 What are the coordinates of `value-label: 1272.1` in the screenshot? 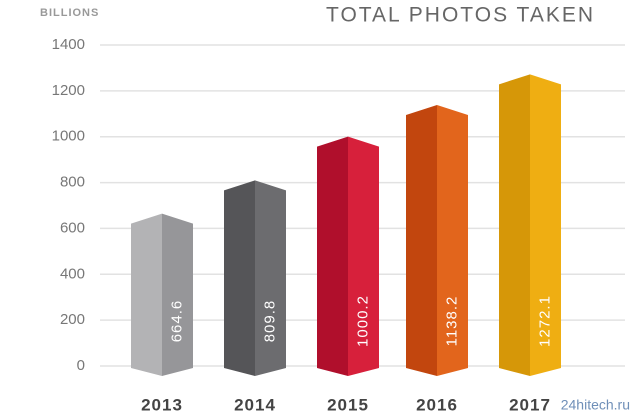 It's located at (544, 321).